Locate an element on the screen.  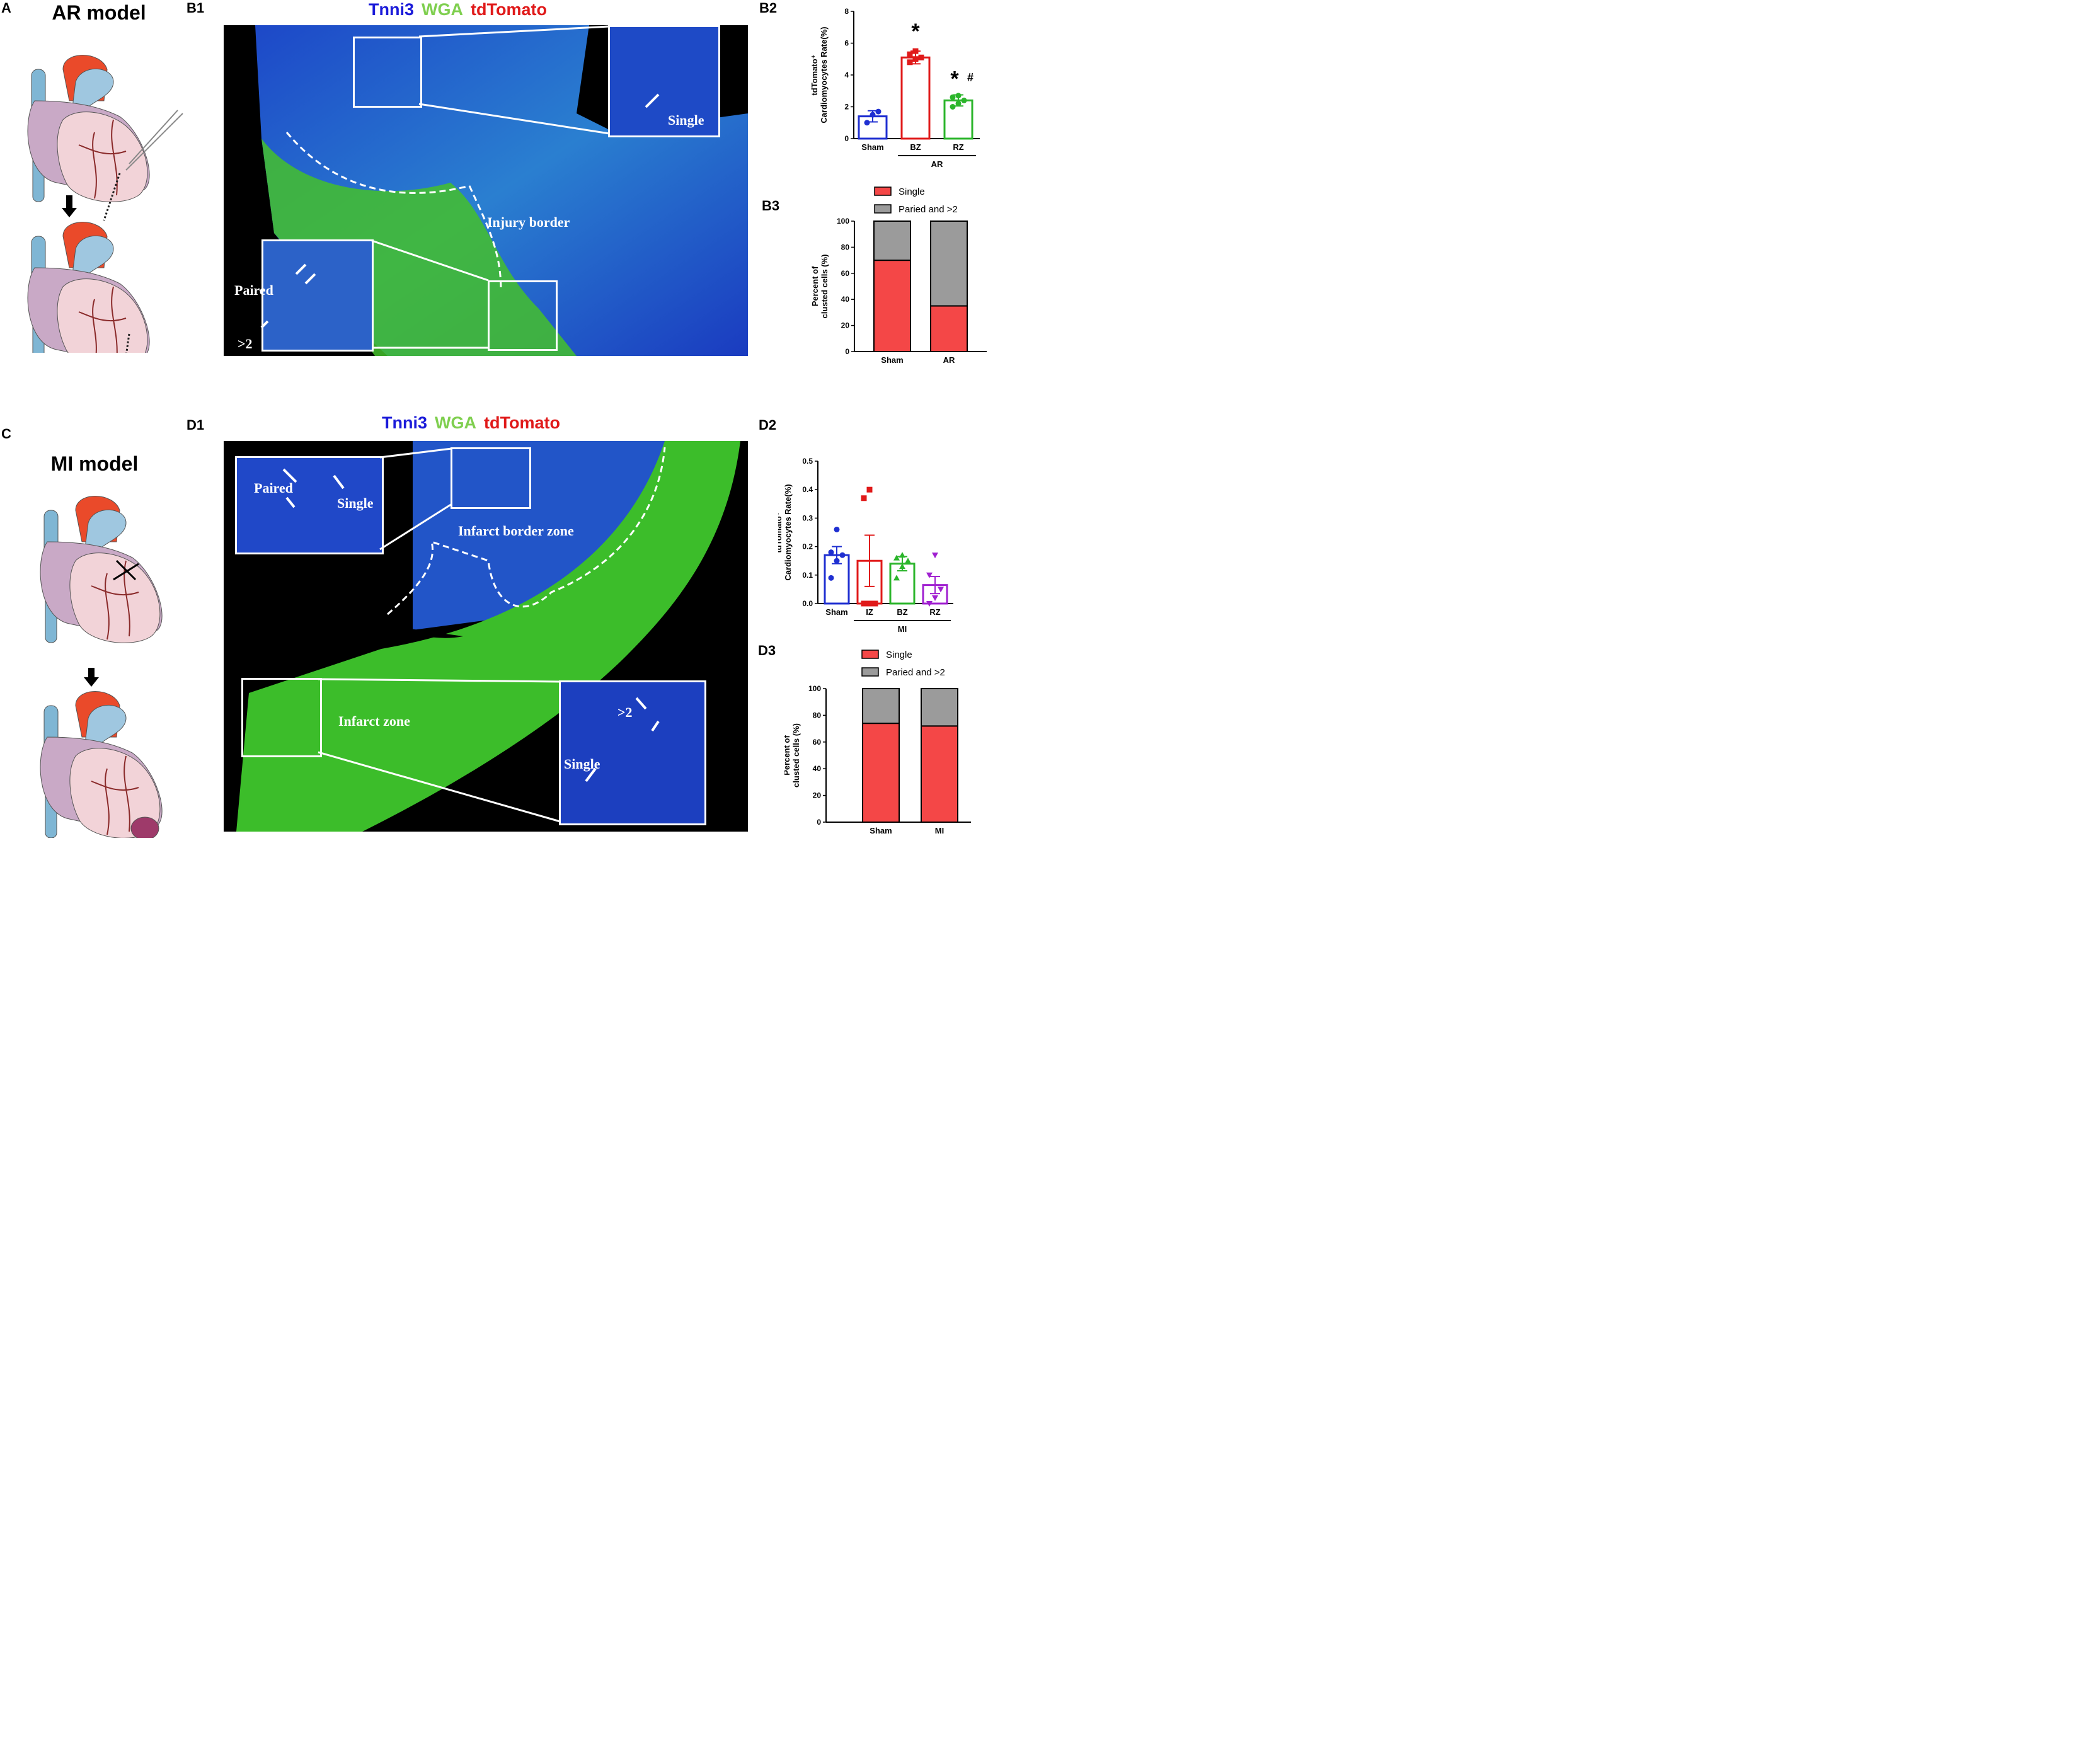
x-tick-label: IZ is located at coordinates (869, 612).